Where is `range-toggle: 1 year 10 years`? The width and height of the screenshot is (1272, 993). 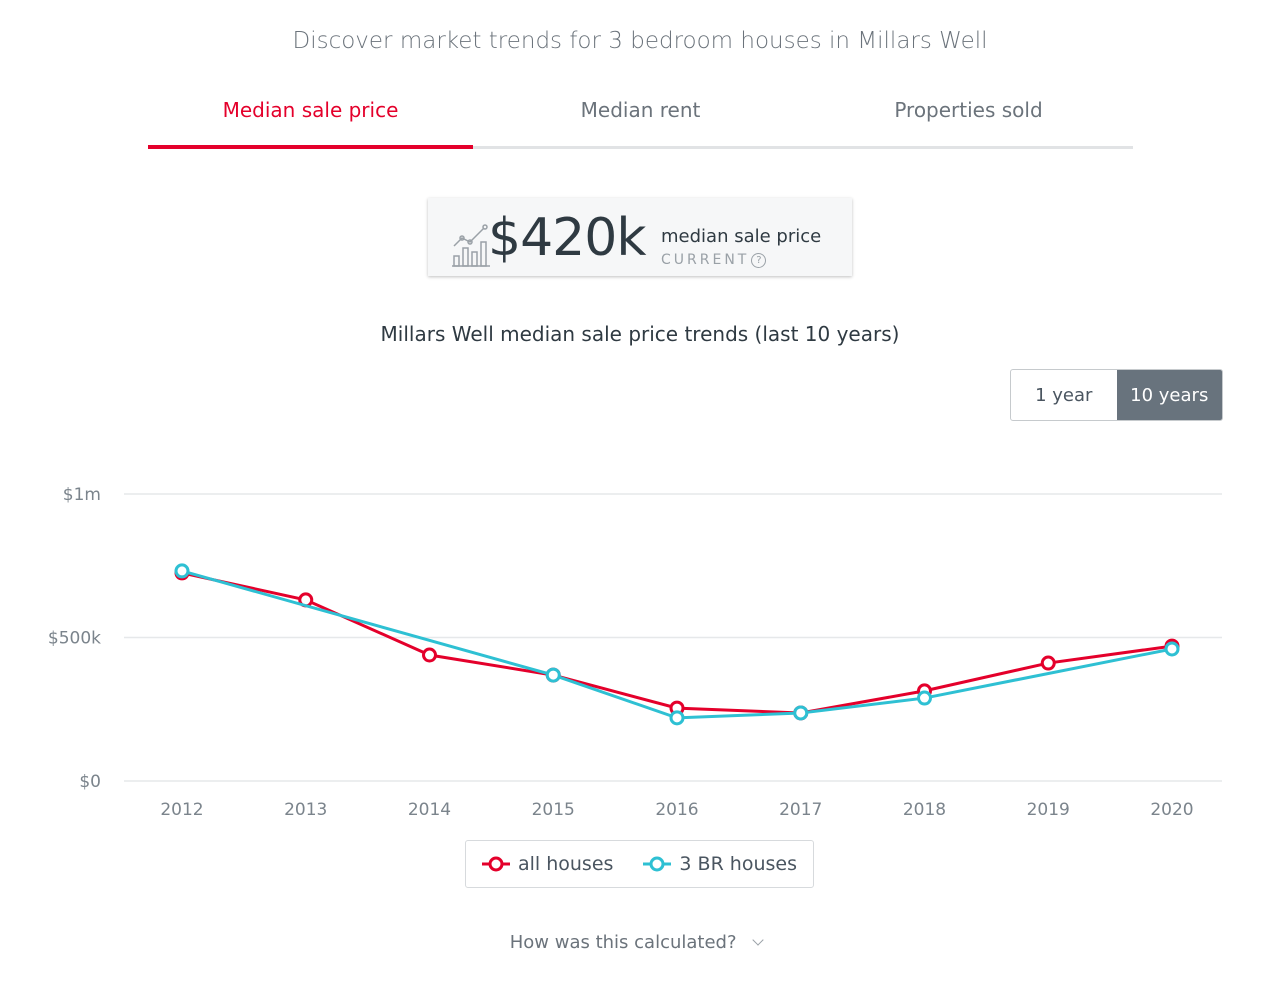
range-toggle: 1 year 10 years is located at coordinates (1116, 395).